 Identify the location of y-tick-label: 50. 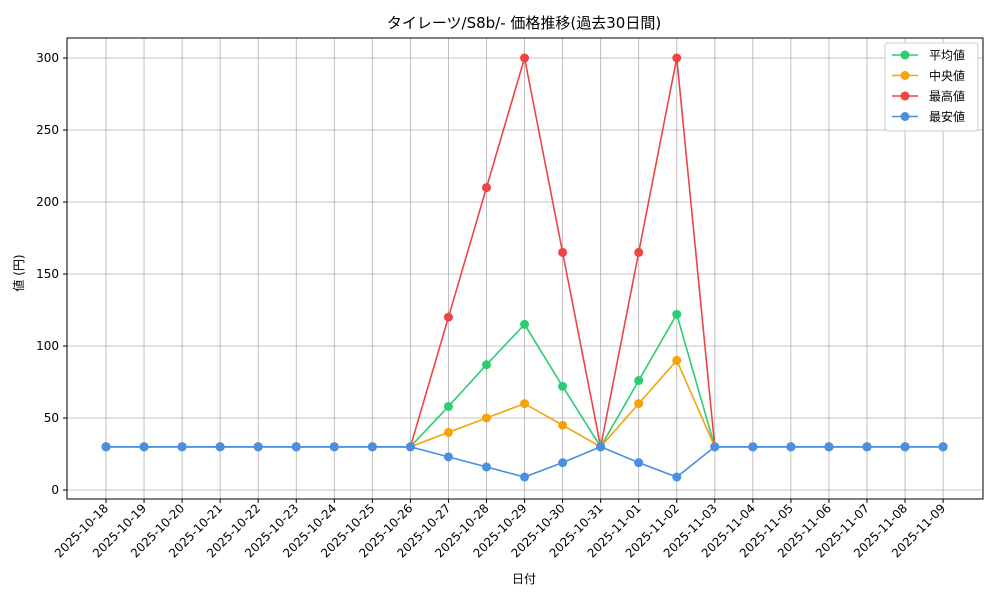
(51, 418).